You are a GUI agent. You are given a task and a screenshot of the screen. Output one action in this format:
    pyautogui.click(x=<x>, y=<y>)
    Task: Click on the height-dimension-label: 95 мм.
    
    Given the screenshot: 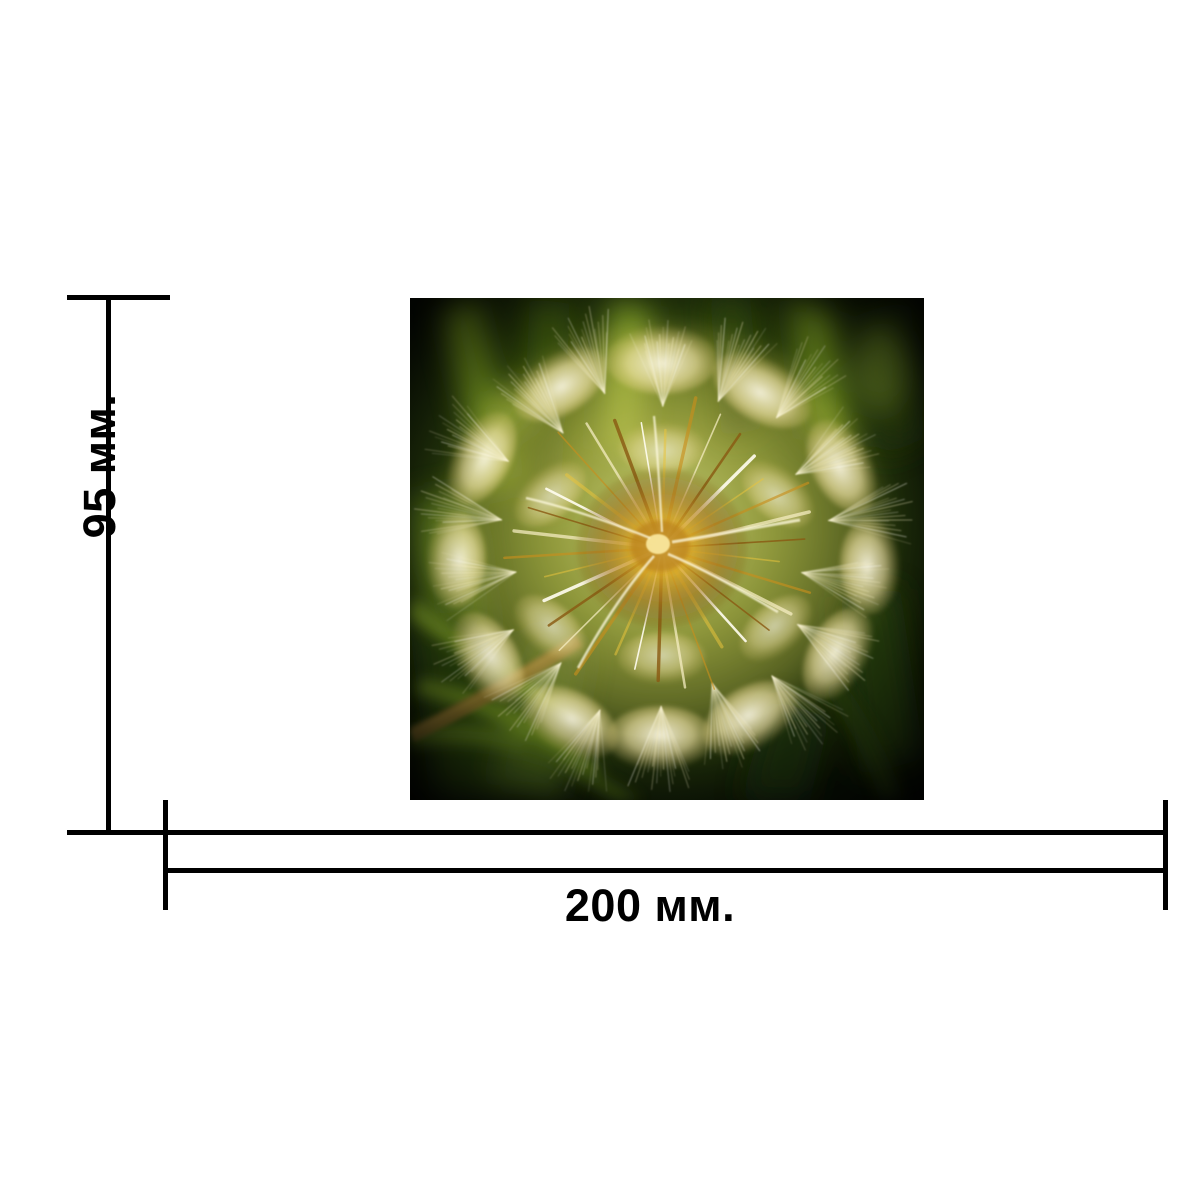 What is the action you would take?
    pyautogui.click(x=99, y=466)
    